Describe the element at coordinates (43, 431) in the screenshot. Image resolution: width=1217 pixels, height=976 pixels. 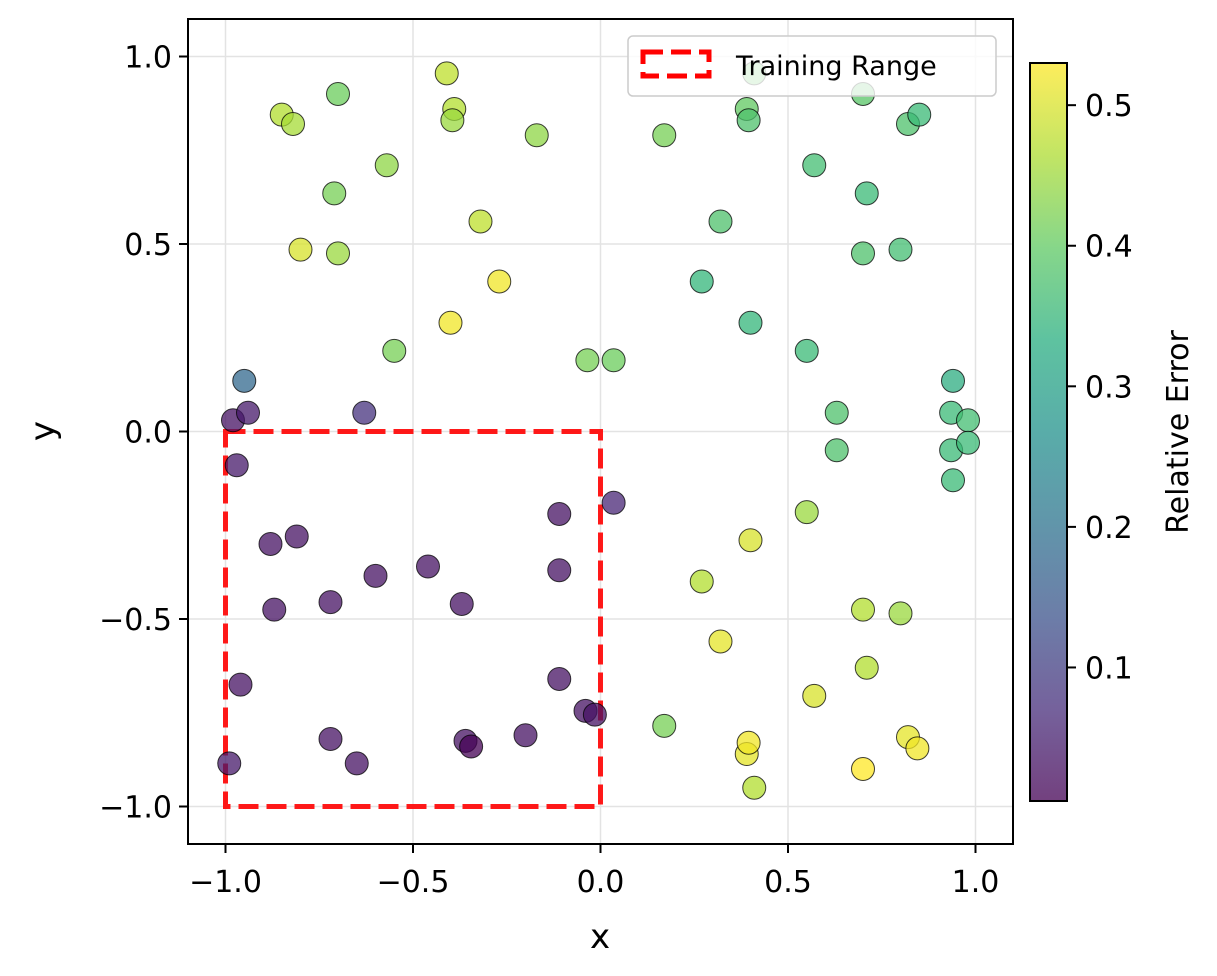
I see `y-axis-label: y` at that location.